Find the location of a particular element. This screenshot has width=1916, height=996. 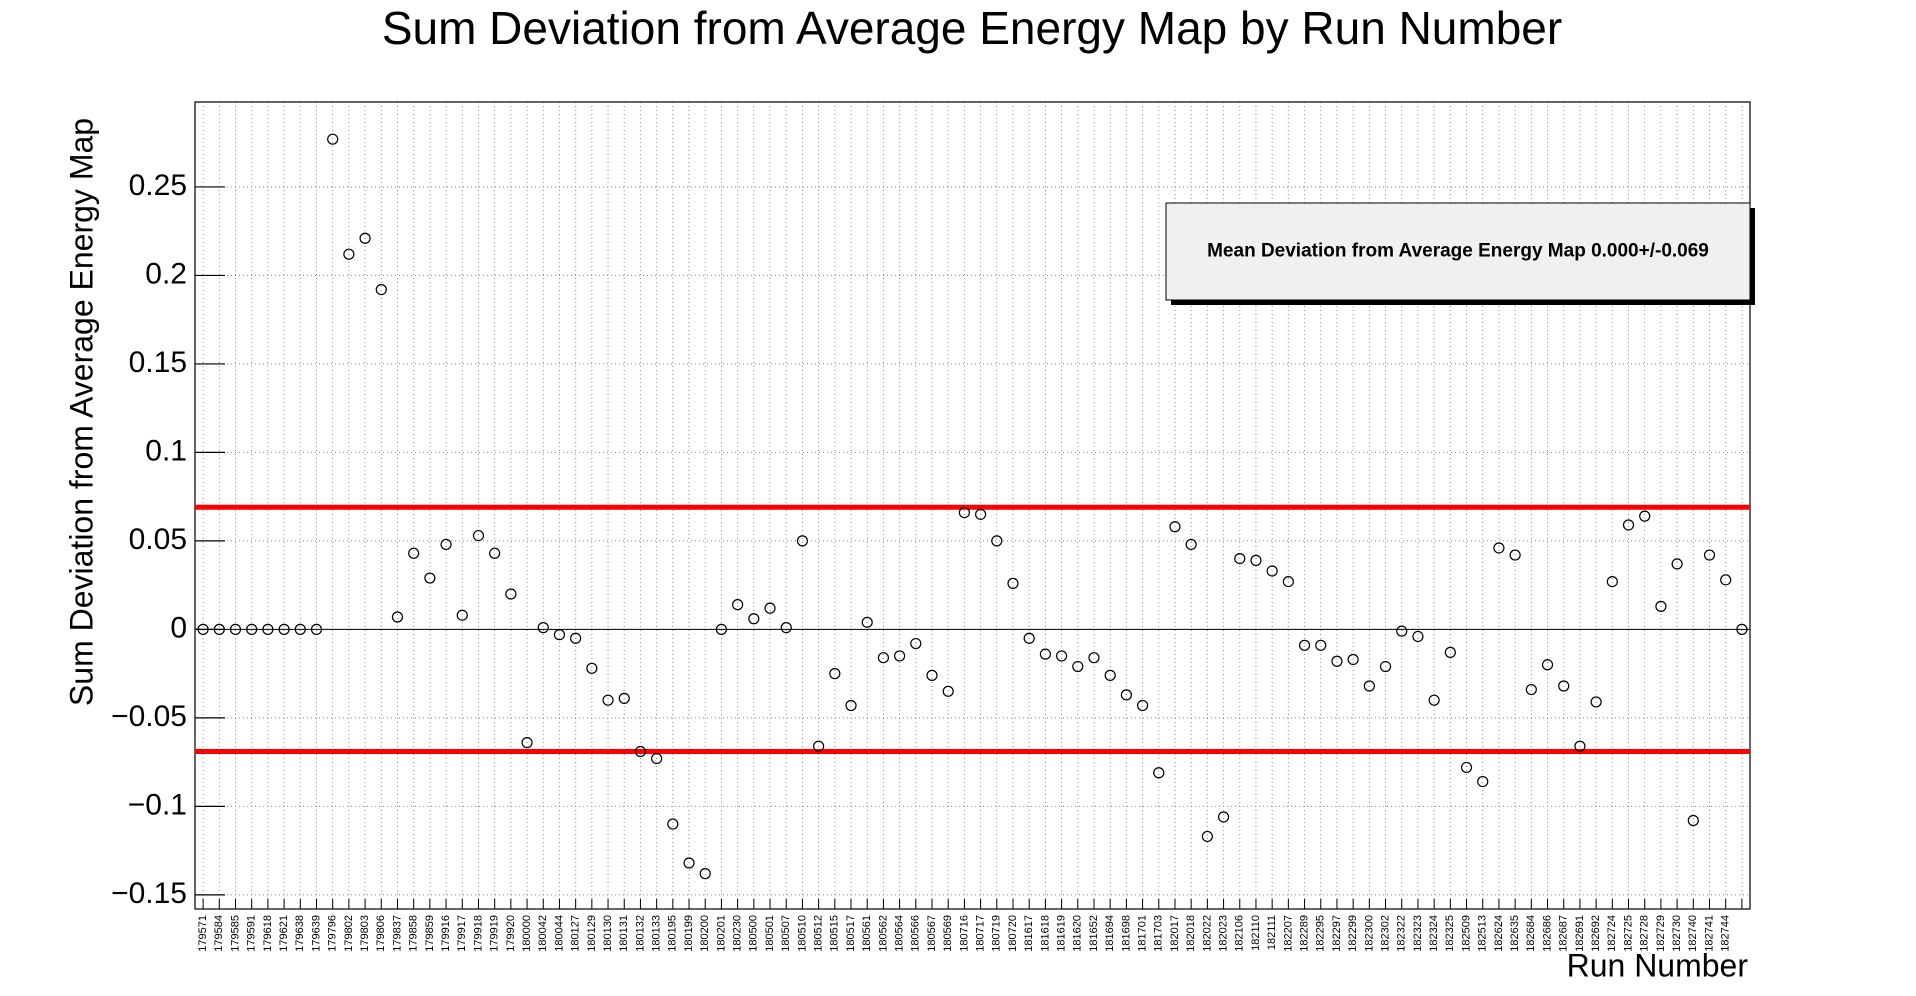

x-axis-label: Run Number is located at coordinates (1658, 965).